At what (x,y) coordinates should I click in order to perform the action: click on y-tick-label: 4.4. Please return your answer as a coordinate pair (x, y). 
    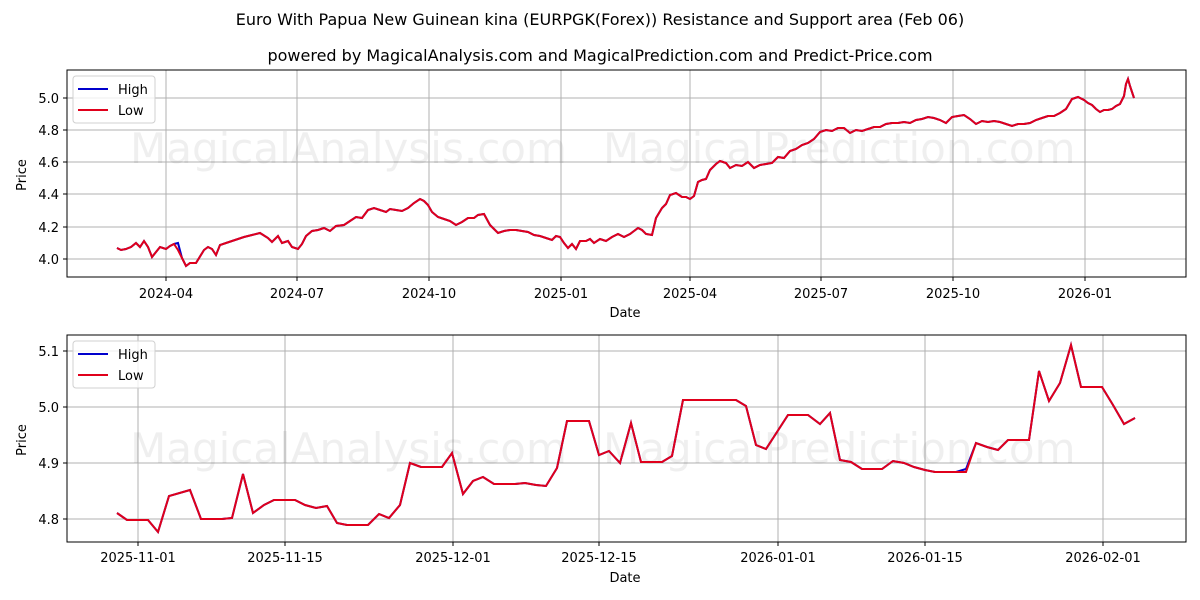
    Looking at the image, I should click on (48, 195).